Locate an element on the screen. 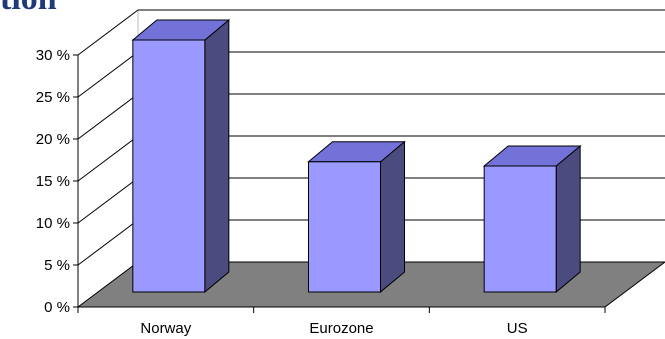 This screenshot has height=339, width=665. bar-eurozone is located at coordinates (357, 217).